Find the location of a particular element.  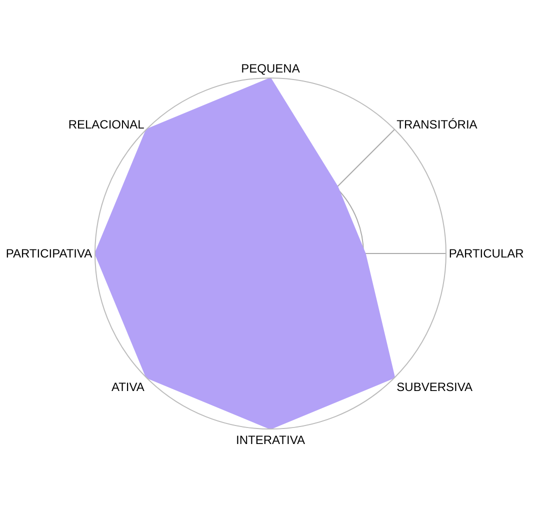

spoke-label: RELACIONAL is located at coordinates (106, 125).